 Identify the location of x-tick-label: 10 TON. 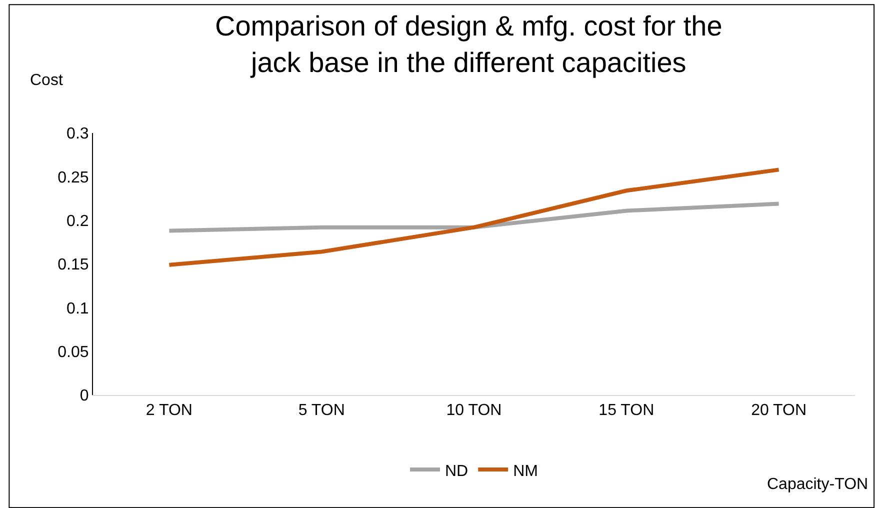
(474, 411).